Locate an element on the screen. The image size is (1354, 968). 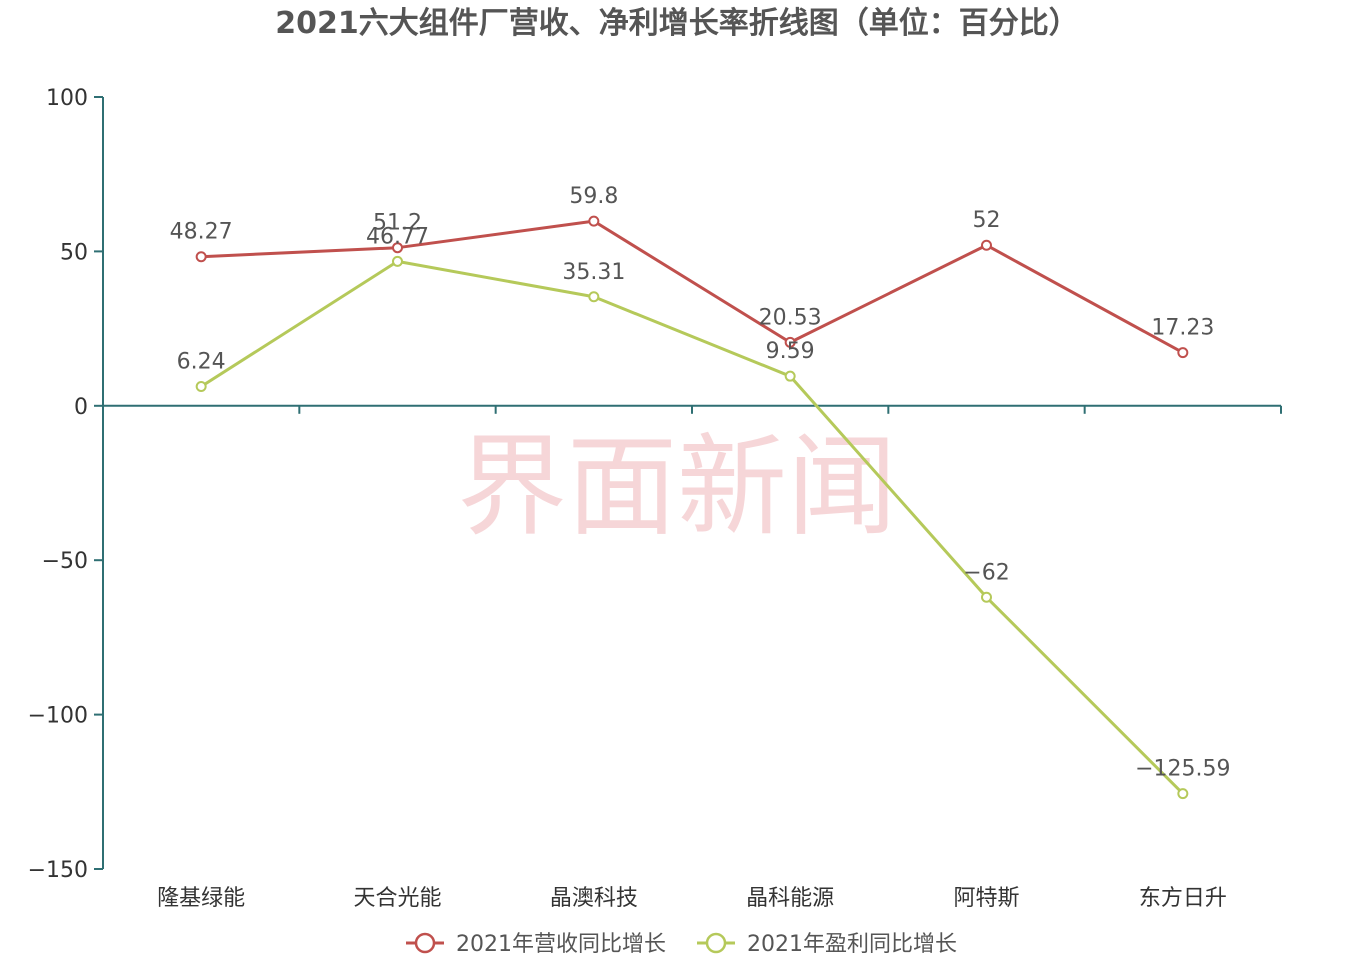
x-category-label: 阿特斯 is located at coordinates (986, 898).